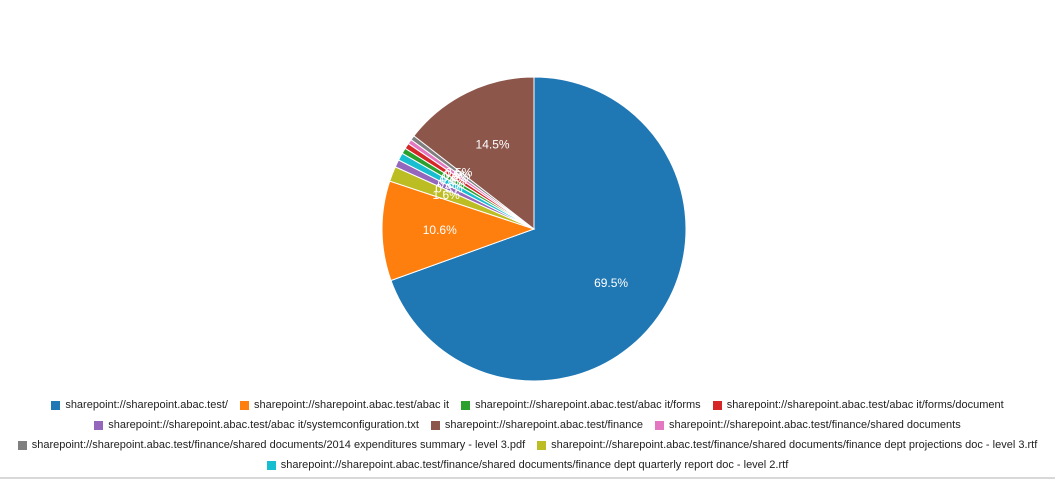 The image size is (1055, 480). Describe the element at coordinates (527, 478) in the screenshot. I see `bottom-divider` at that location.